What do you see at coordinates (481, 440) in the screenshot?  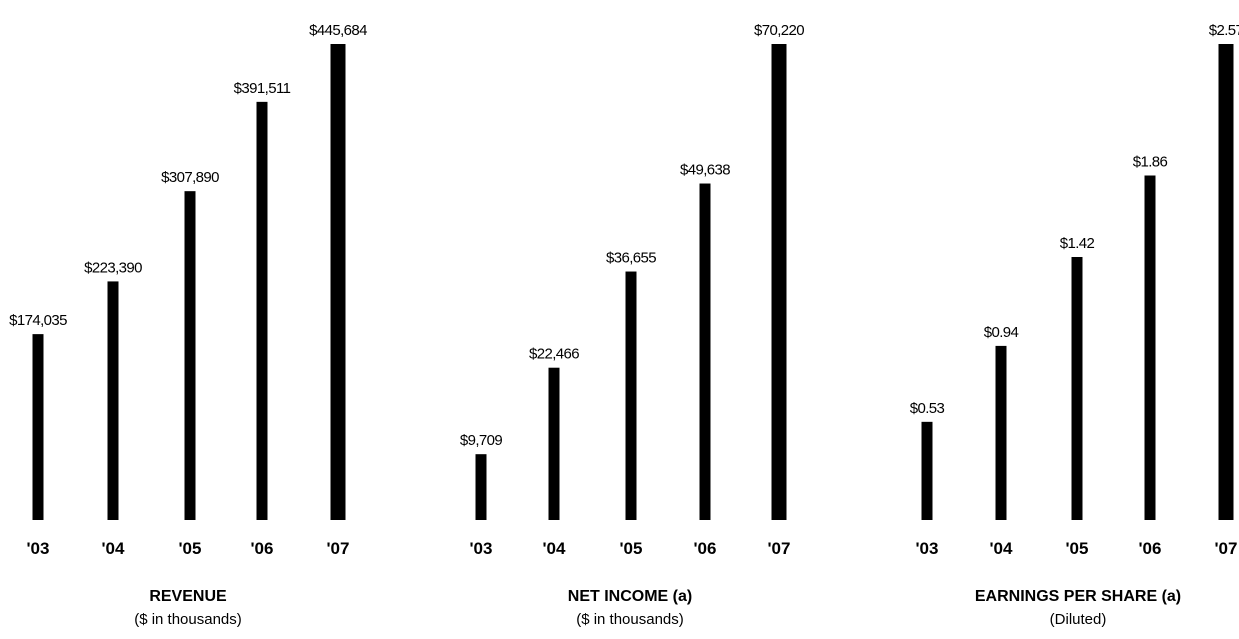 I see `data-label: $9,709` at bounding box center [481, 440].